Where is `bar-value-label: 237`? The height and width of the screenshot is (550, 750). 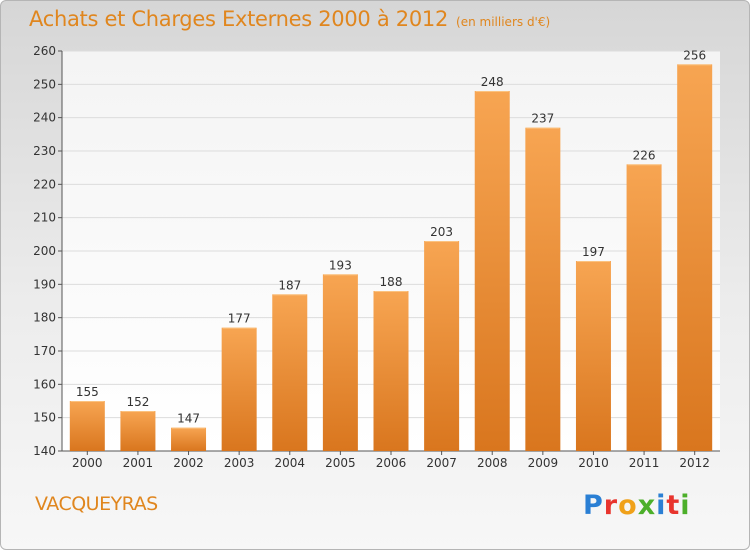
bar-value-label: 237 is located at coordinates (542, 119).